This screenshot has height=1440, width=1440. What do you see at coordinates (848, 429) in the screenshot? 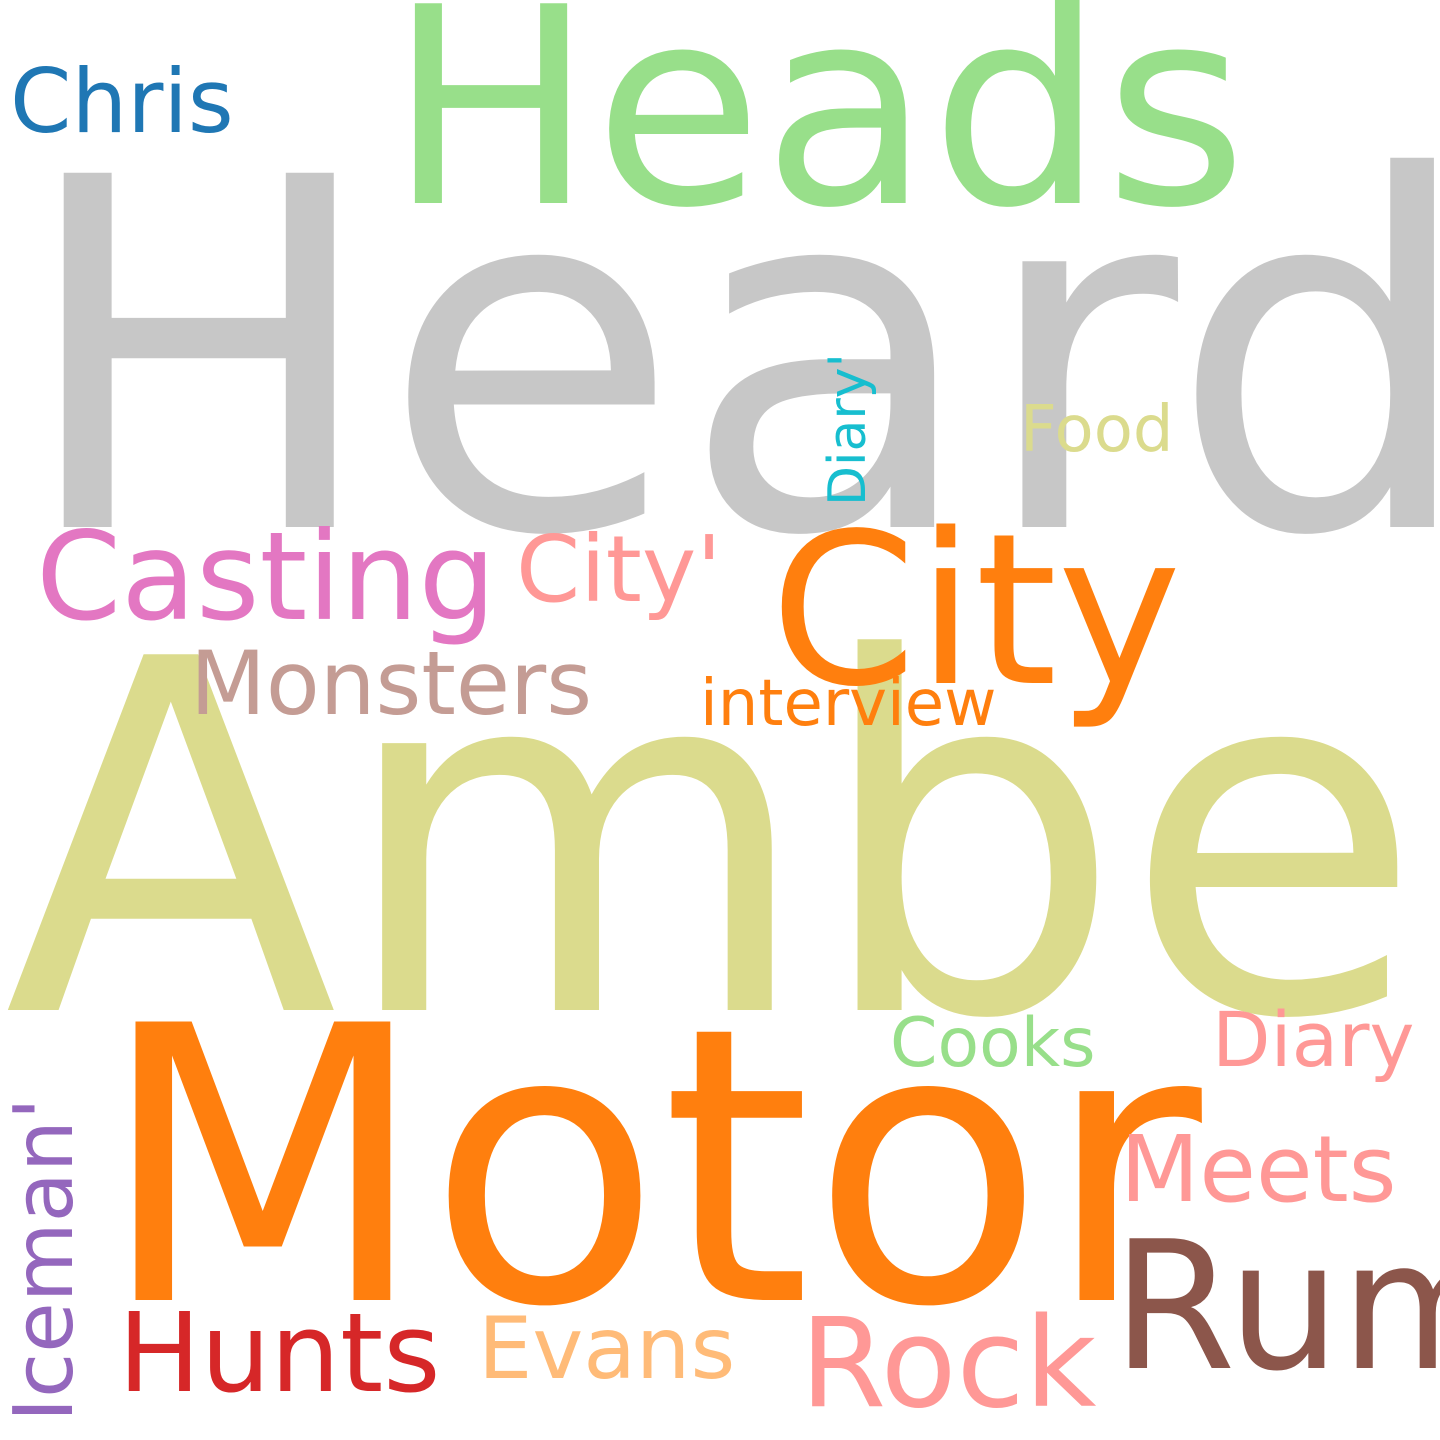
I see `word-diary-quote: Diary'` at bounding box center [848, 429].